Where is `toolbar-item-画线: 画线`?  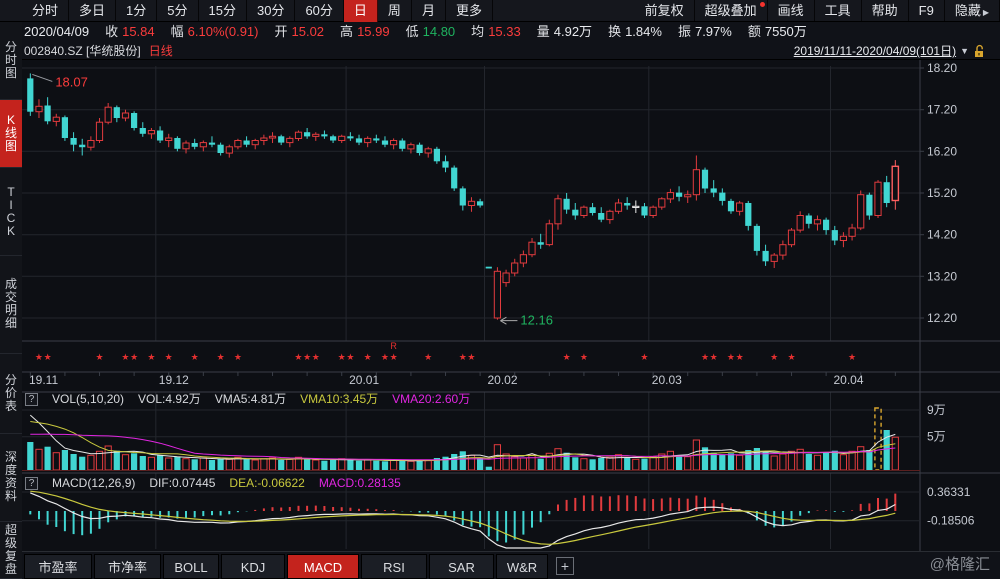
toolbar-item-画线: 画线 is located at coordinates (791, 11).